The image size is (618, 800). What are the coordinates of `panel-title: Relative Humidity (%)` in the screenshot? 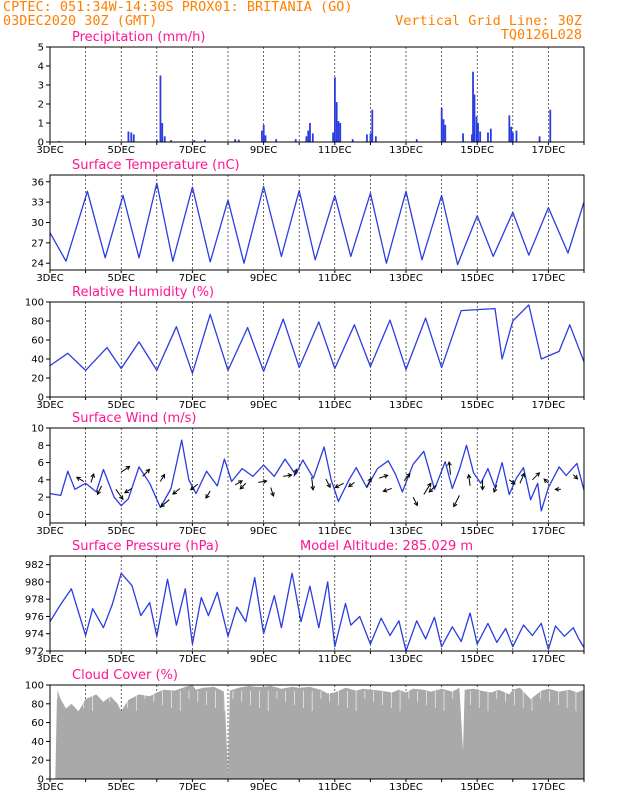 It's located at (143, 292).